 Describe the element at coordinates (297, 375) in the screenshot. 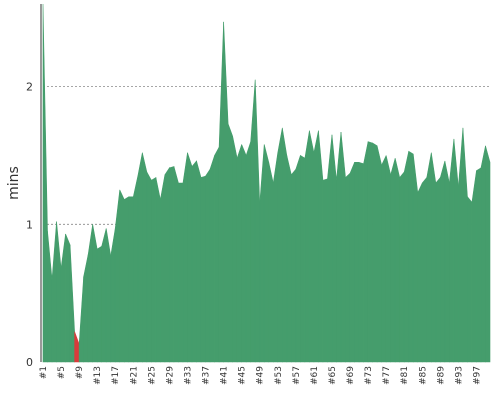

I see `x-tick-label: #57` at that location.